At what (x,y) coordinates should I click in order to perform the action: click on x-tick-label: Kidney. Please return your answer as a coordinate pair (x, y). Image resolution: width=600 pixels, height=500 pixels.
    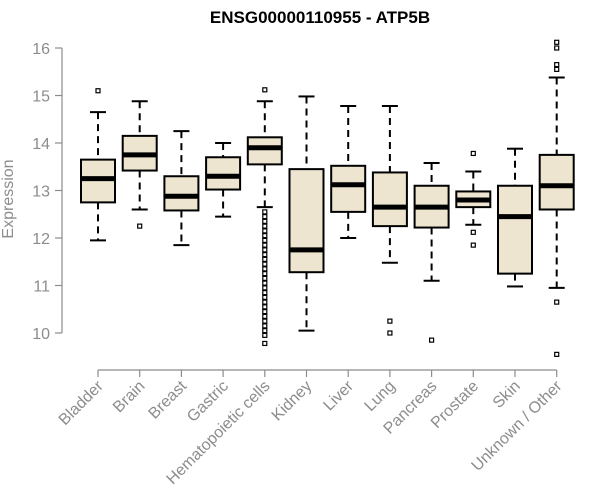
    Looking at the image, I should click on (292, 401).